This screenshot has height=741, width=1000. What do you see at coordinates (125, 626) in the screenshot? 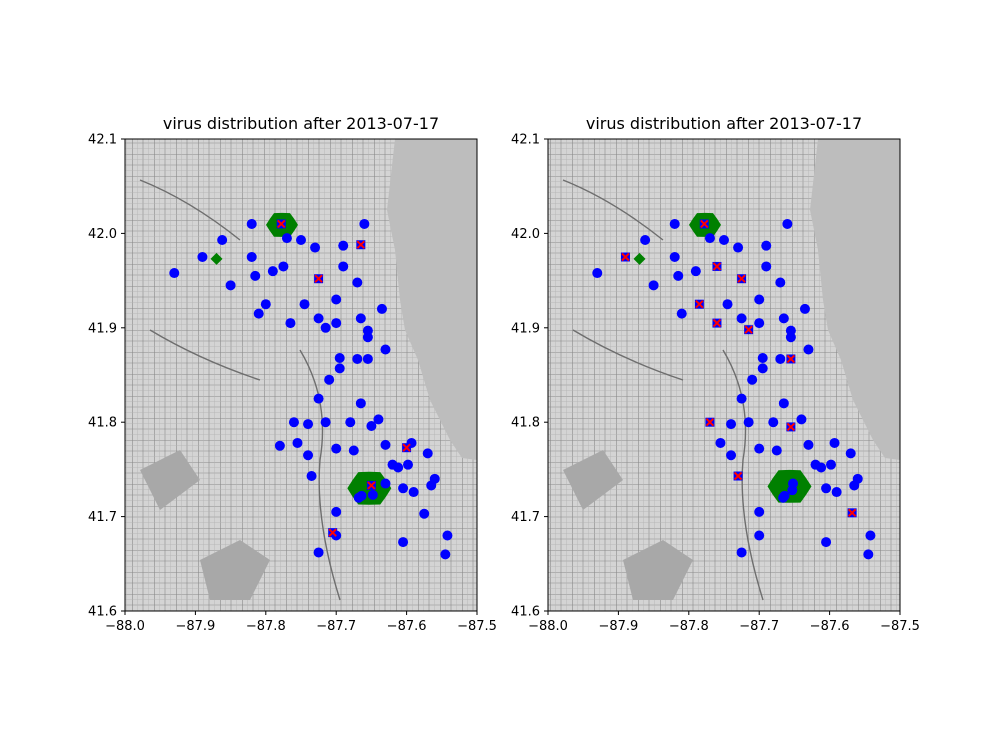
I see `x-tick-label: −88.0` at bounding box center [125, 626].